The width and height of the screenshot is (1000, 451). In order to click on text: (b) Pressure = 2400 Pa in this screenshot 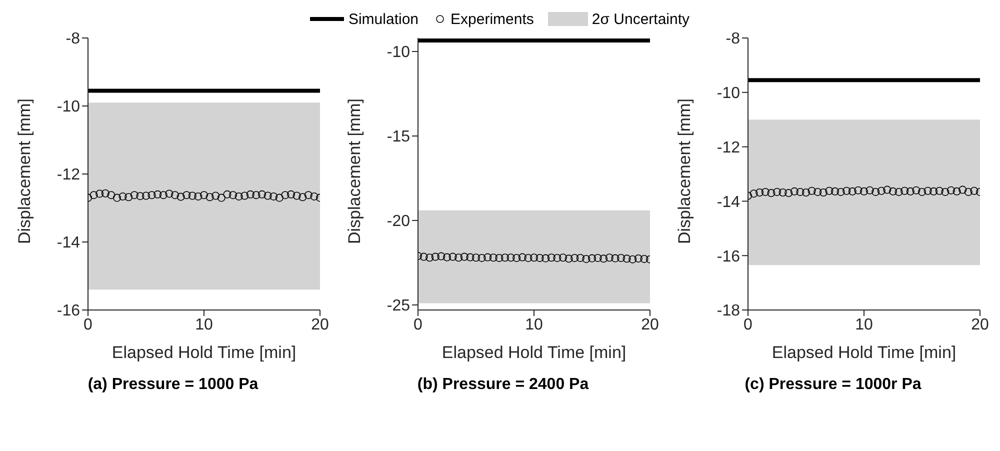, I will do `click(503, 385)`.